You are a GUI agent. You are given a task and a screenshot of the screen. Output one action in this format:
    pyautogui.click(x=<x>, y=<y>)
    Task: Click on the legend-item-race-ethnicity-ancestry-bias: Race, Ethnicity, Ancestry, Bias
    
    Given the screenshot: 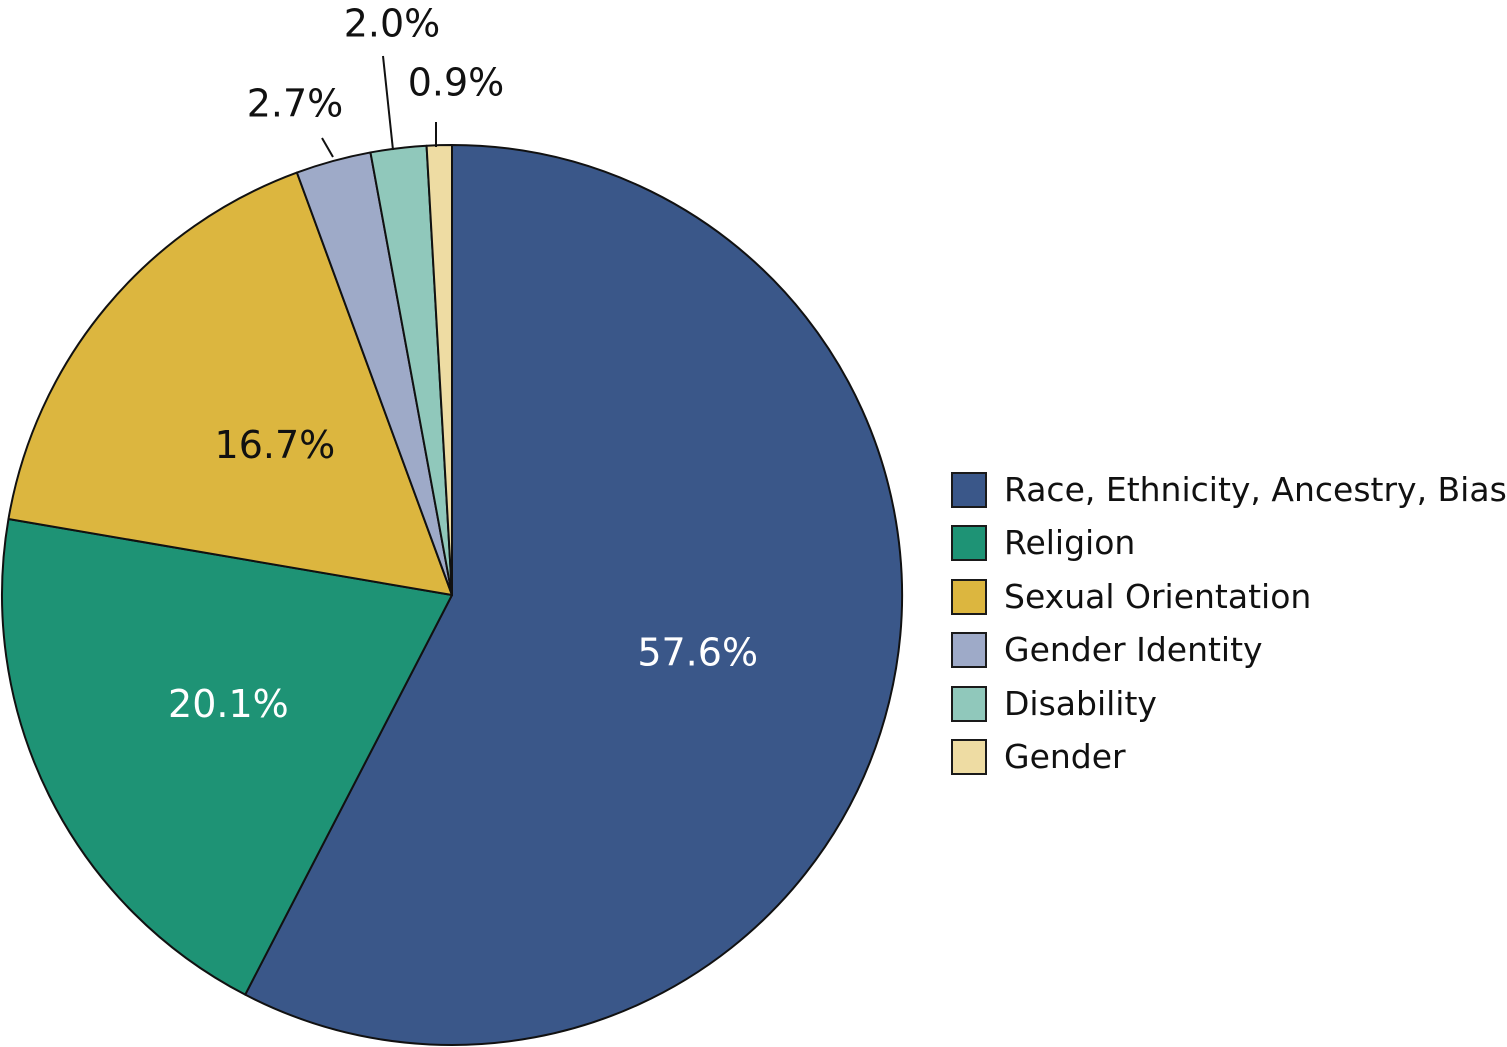 What is the action you would take?
    pyautogui.click(x=1229, y=497)
    